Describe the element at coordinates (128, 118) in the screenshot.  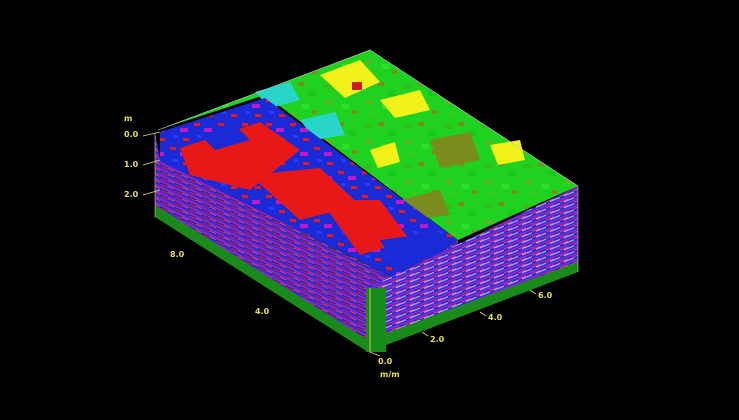
I see `depth-axis-unit: m` at that location.